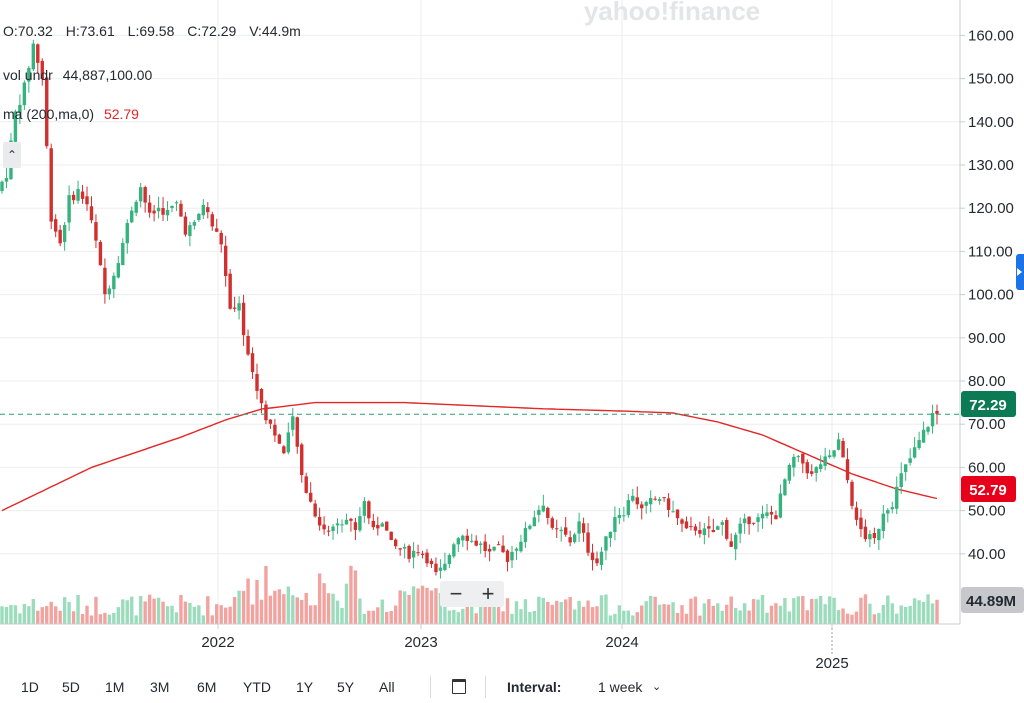 The image size is (1024, 703). Describe the element at coordinates (121, 114) in the screenshot. I see `ma-study-value: 52.79` at that location.